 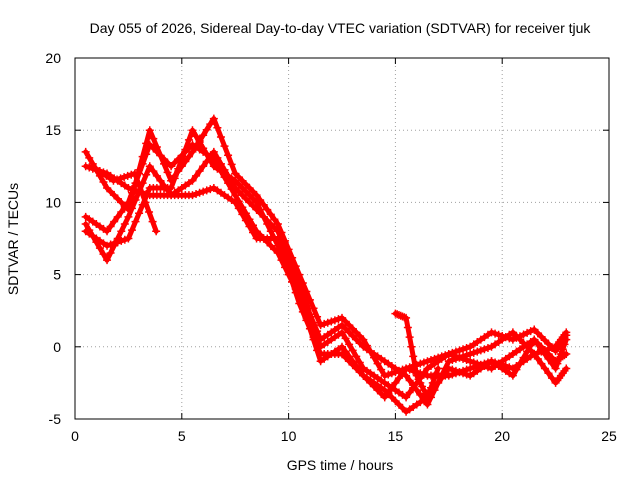 I want to click on x-tick-label: 25, so click(x=609, y=436).